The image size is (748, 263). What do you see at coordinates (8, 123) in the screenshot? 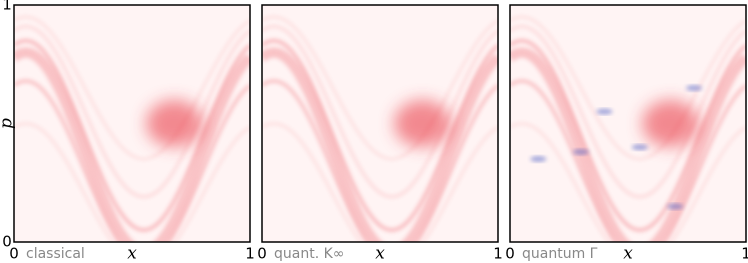
I see `y-axis-label: p` at bounding box center [8, 123].